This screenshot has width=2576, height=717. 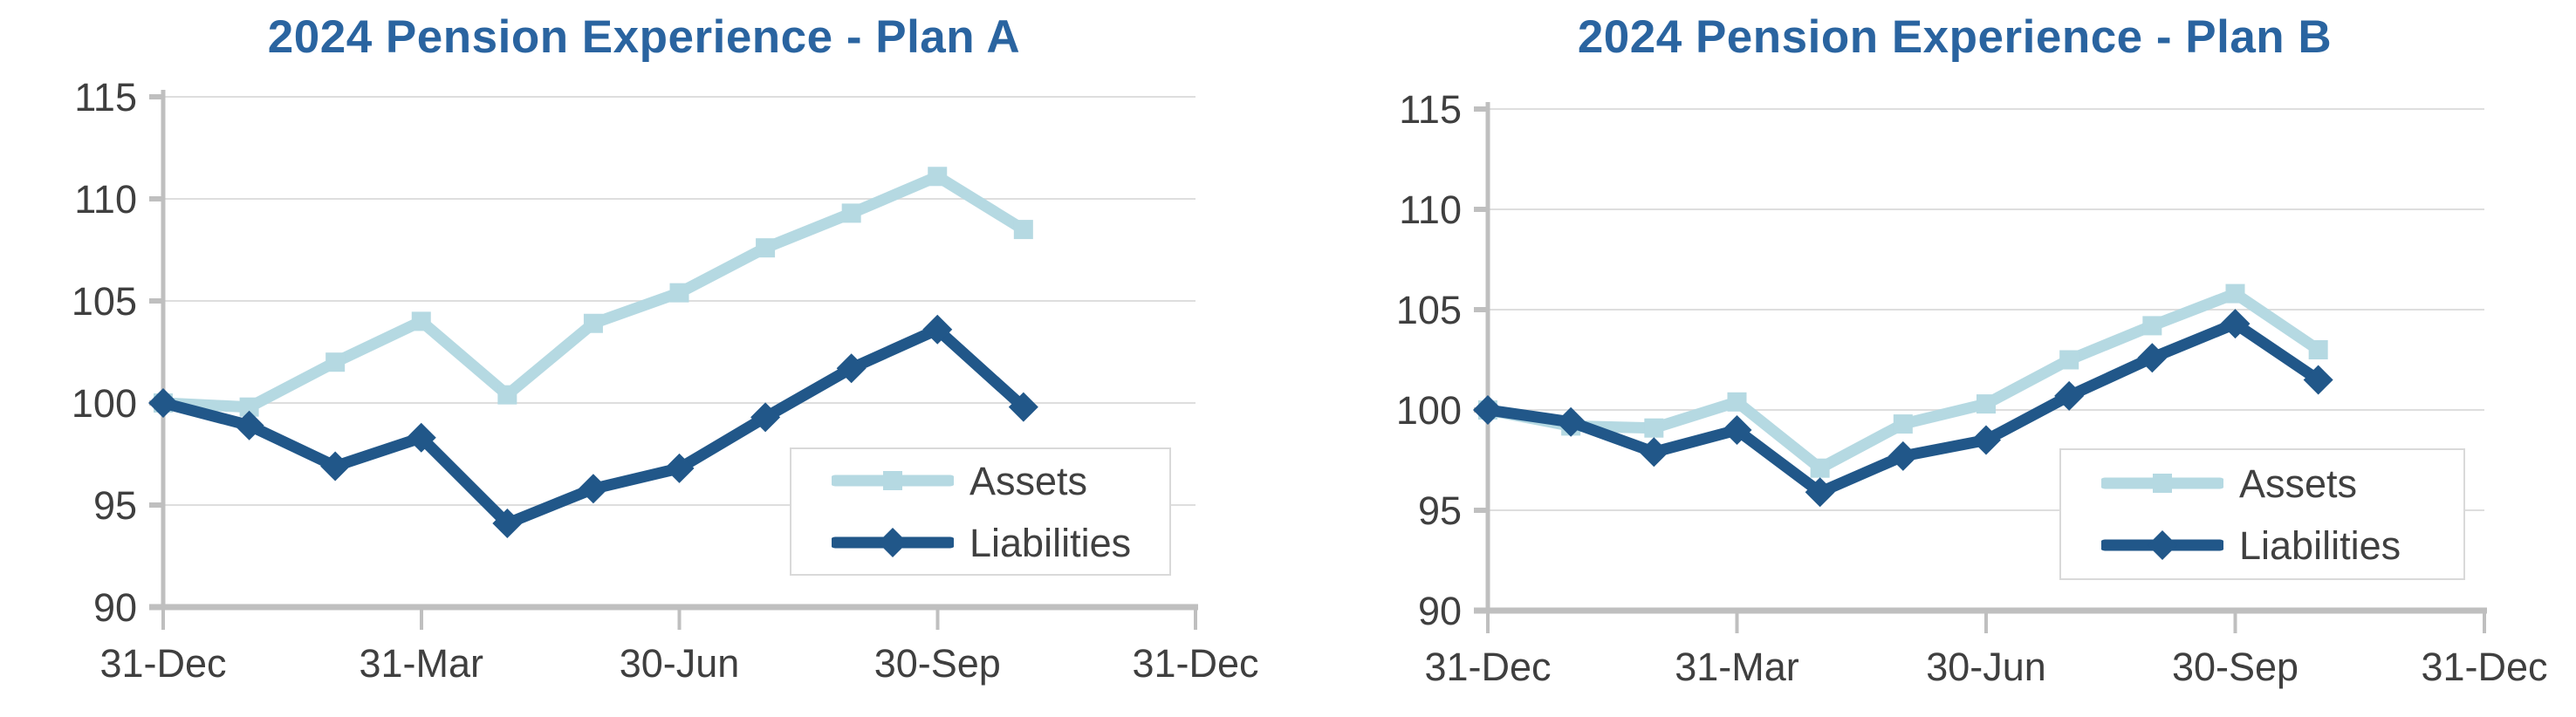 What do you see at coordinates (980, 512) in the screenshot?
I see `chart-a-legend: Assets Liabilities` at bounding box center [980, 512].